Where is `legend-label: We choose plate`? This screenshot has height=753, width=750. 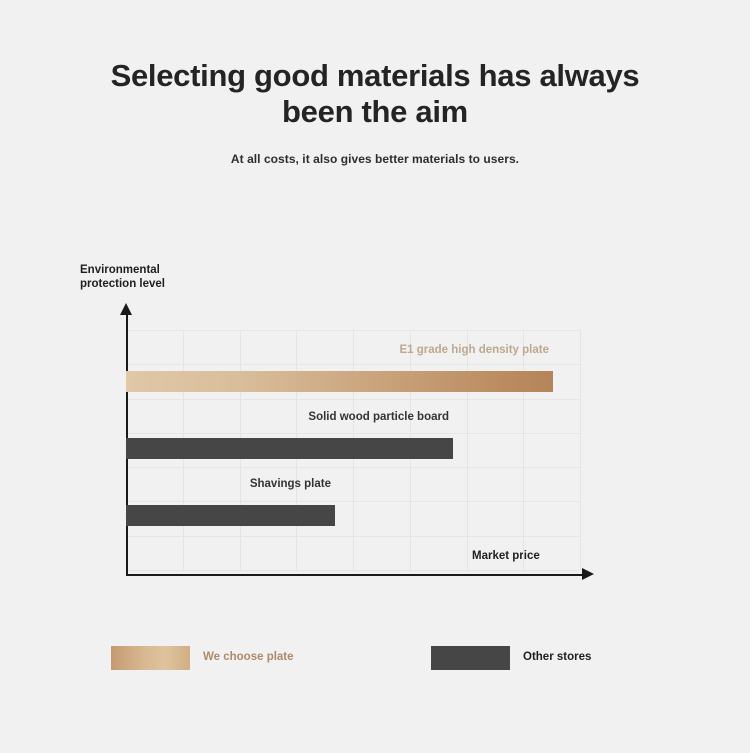 legend-label: We choose plate is located at coordinates (248, 657).